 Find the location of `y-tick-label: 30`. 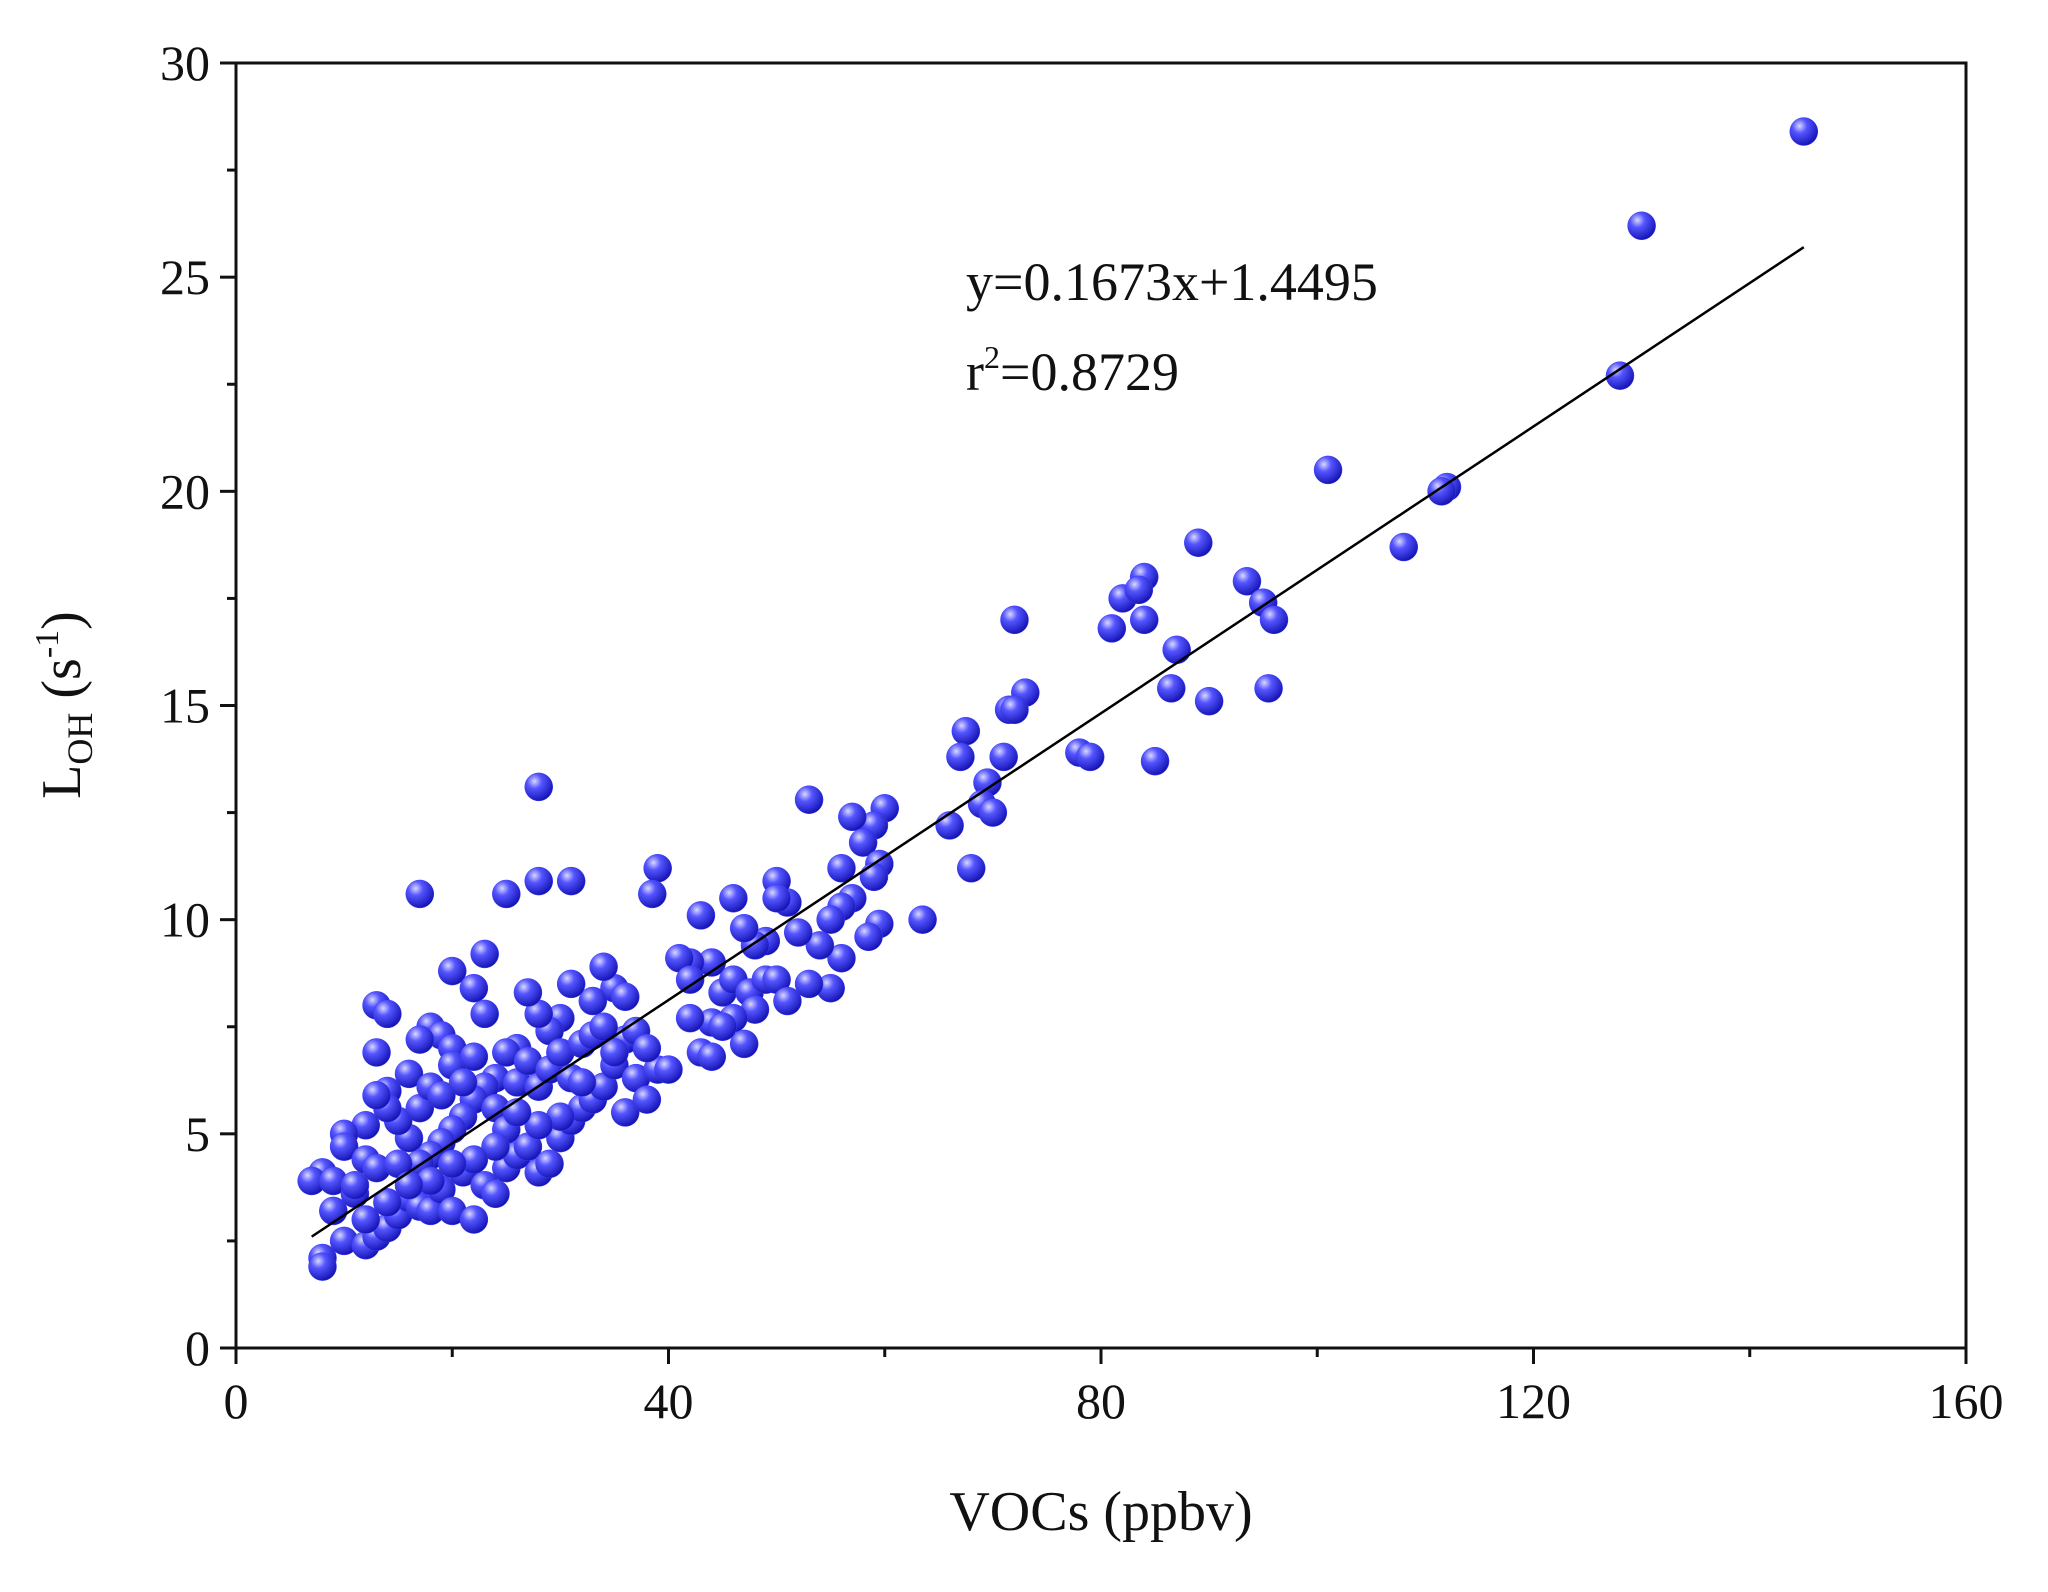

y-tick-label: 30 is located at coordinates (185, 63).